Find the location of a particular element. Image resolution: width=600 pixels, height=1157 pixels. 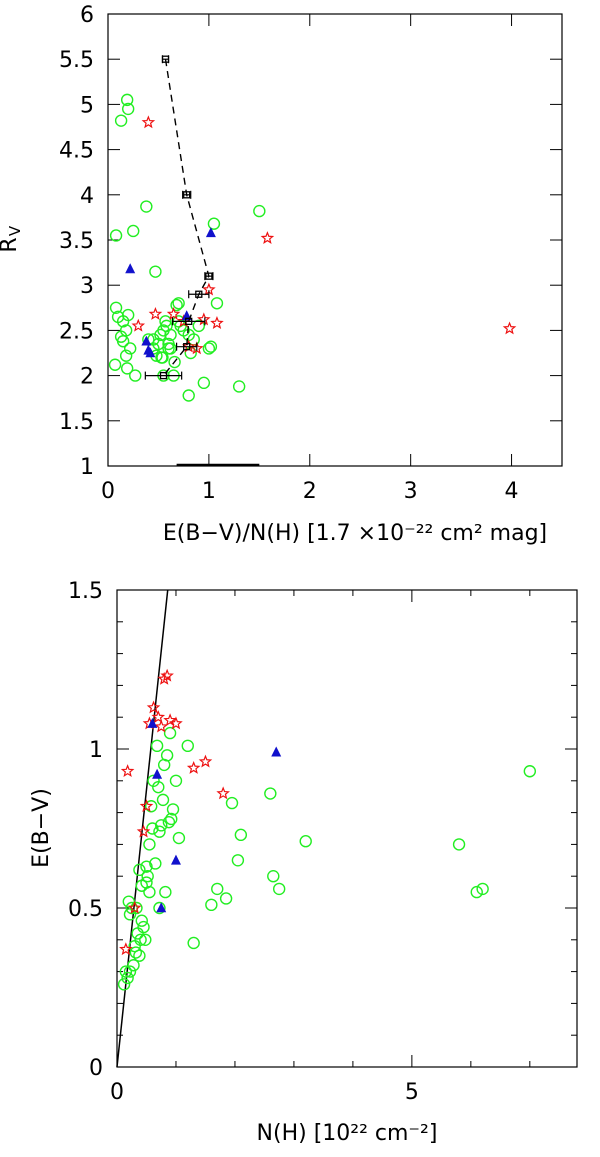

series-green-circles is located at coordinates (187, 247).